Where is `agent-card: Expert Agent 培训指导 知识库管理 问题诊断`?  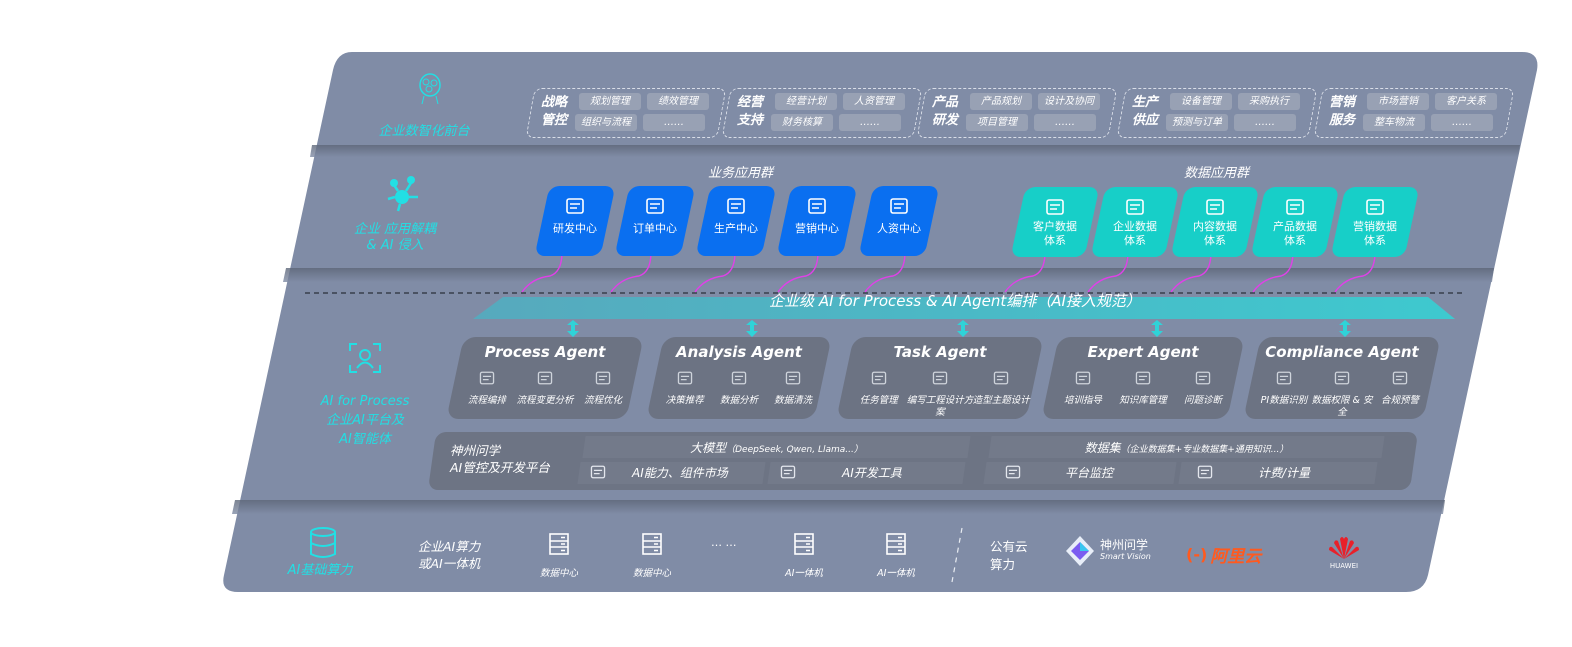
agent-card: Expert Agent 培训指导 知识库管理 问题诊断 is located at coordinates (1143, 378).